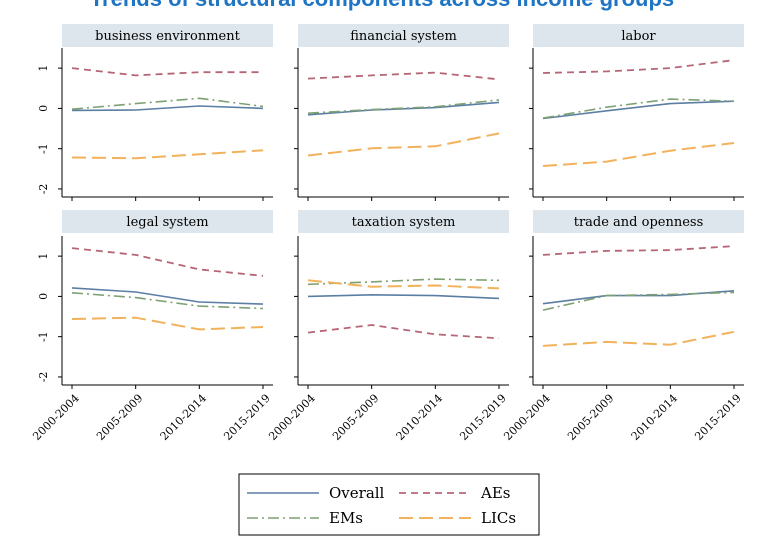  Describe the element at coordinates (346, 518) in the screenshot. I see `legend-label-ems: EMs` at that location.